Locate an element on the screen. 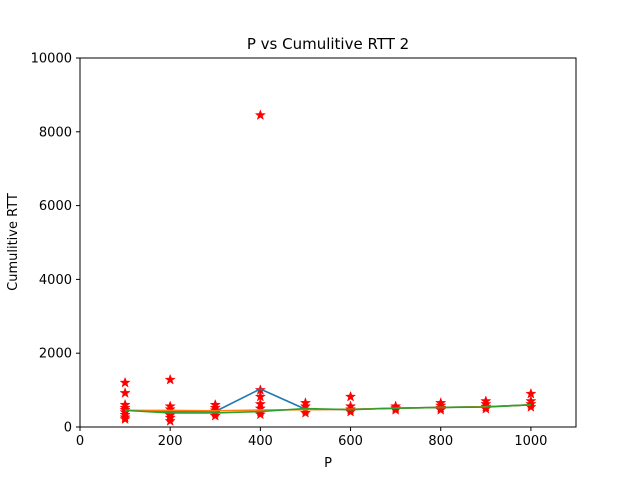 The image size is (640, 480). y-tick-label: 6000 is located at coordinates (55, 206).